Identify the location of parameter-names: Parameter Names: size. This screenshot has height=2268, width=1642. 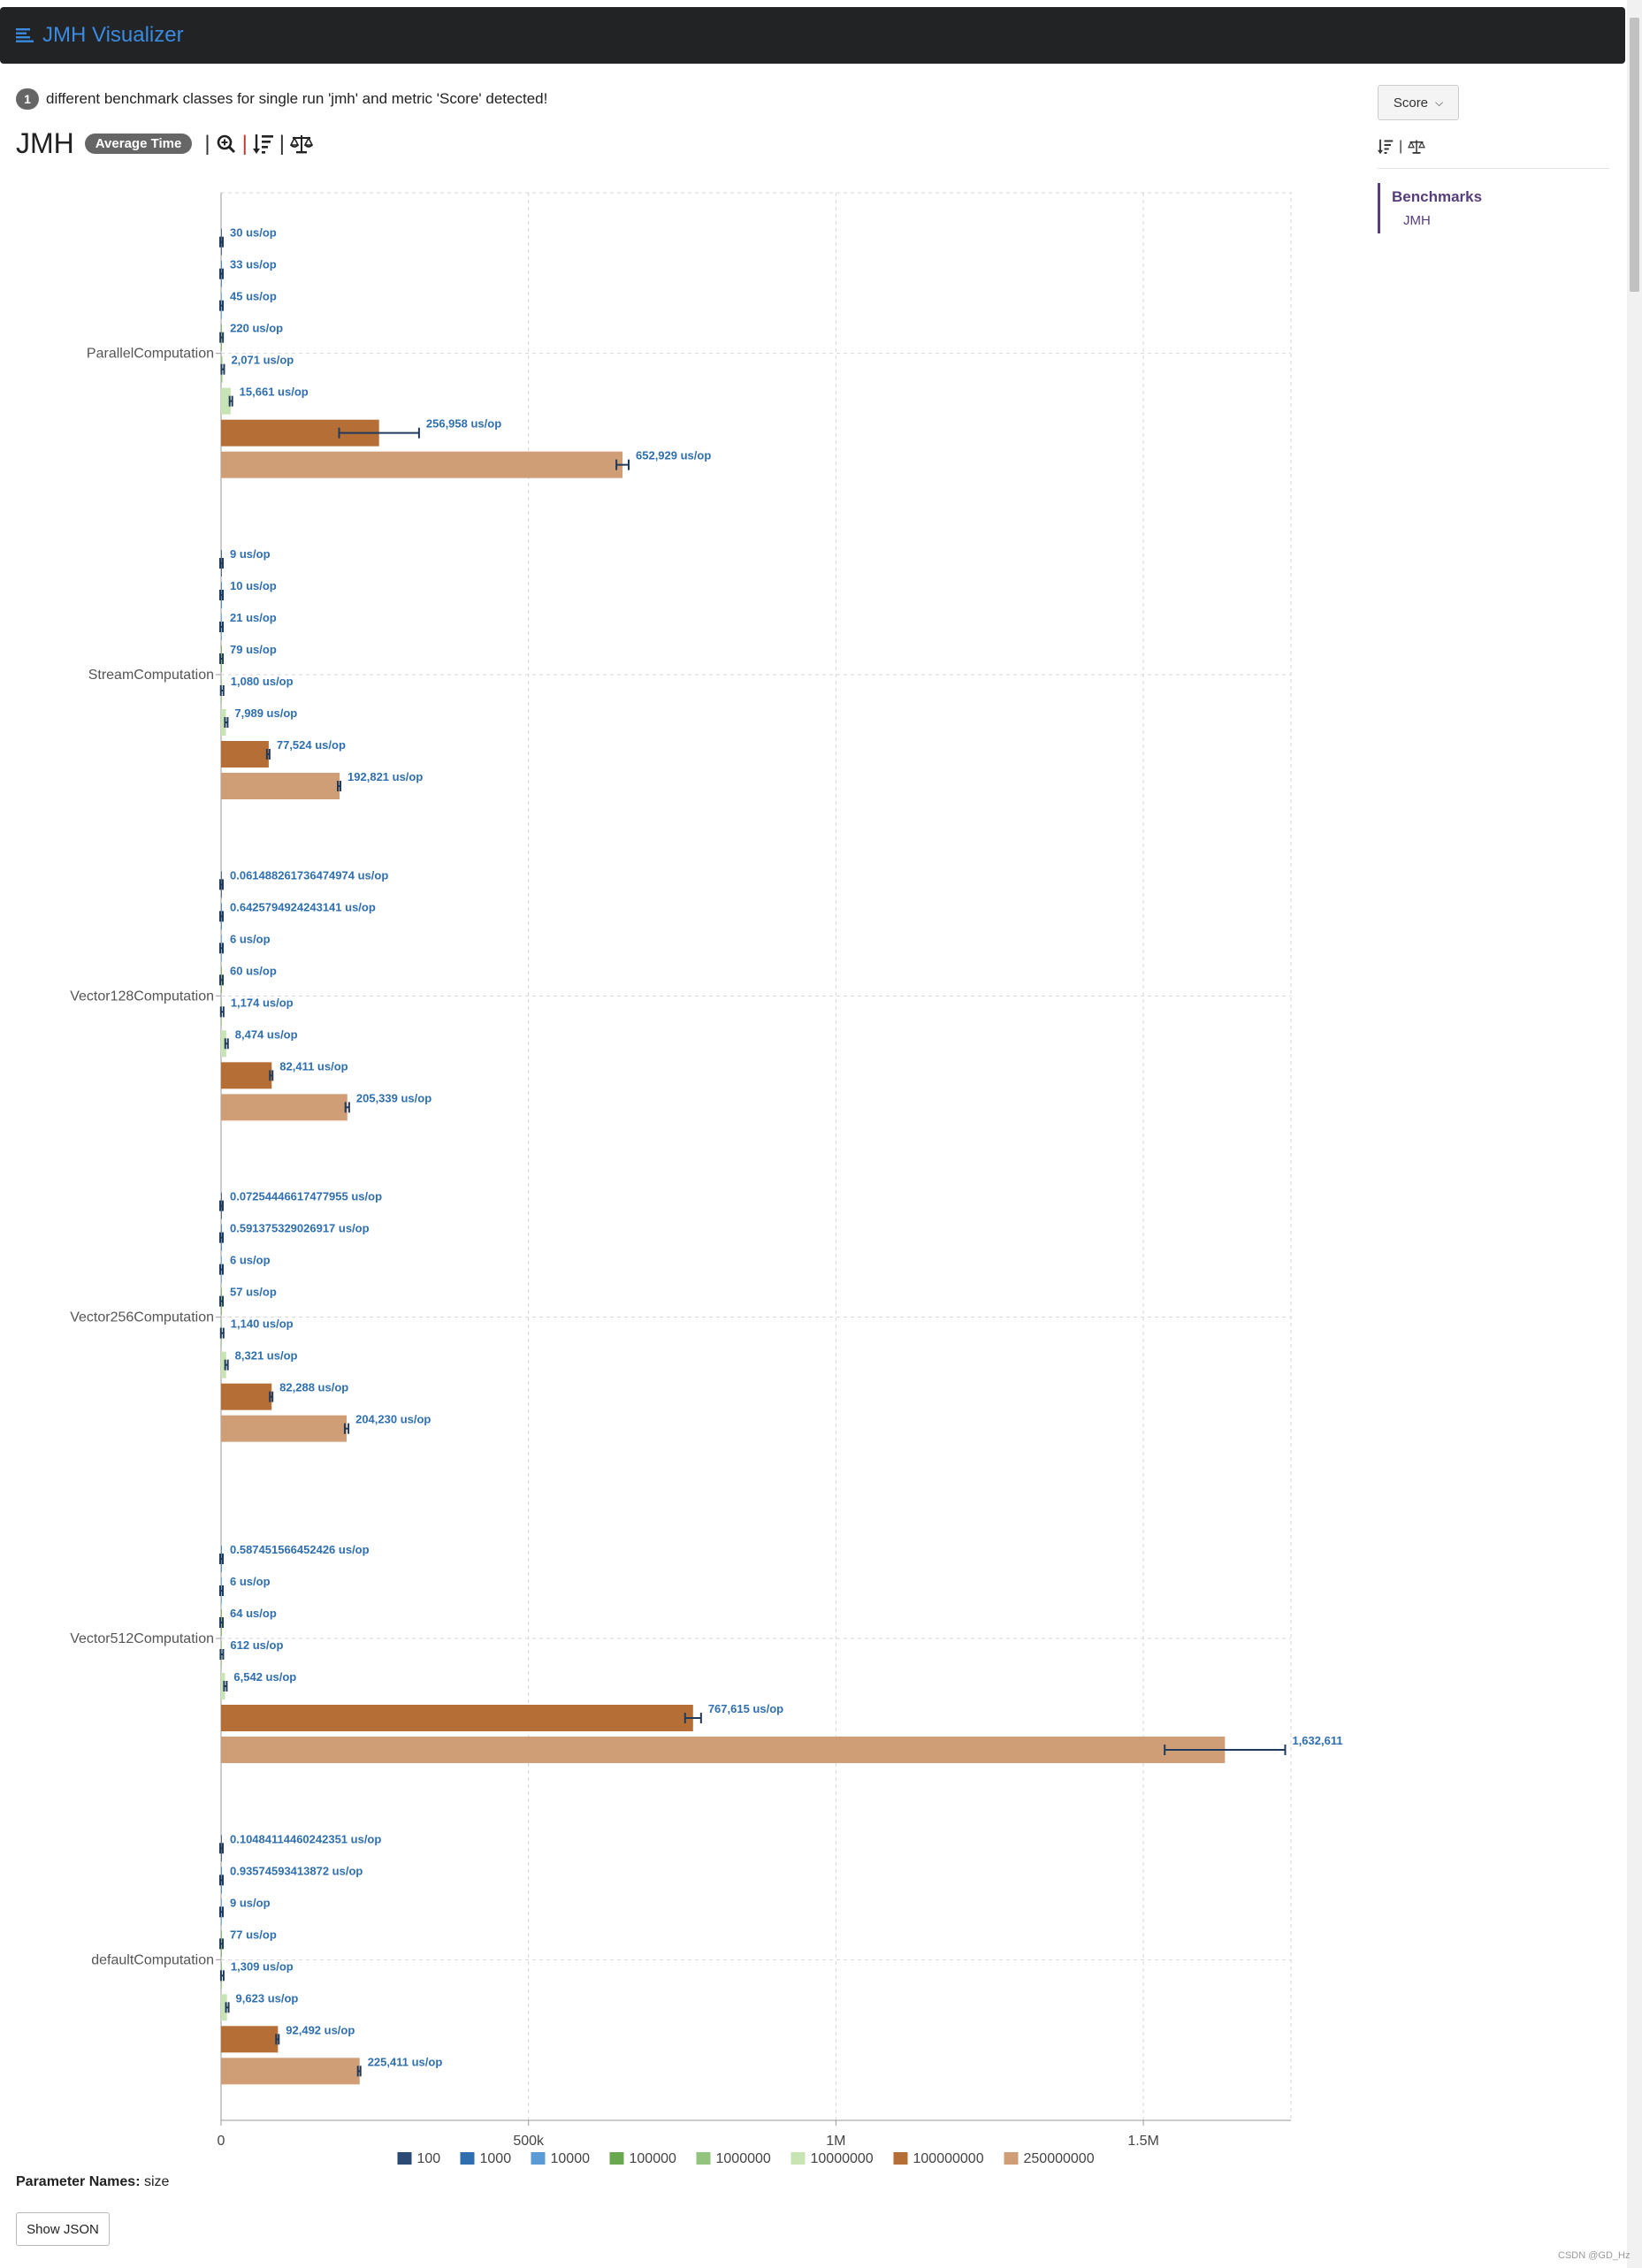
(92, 2182).